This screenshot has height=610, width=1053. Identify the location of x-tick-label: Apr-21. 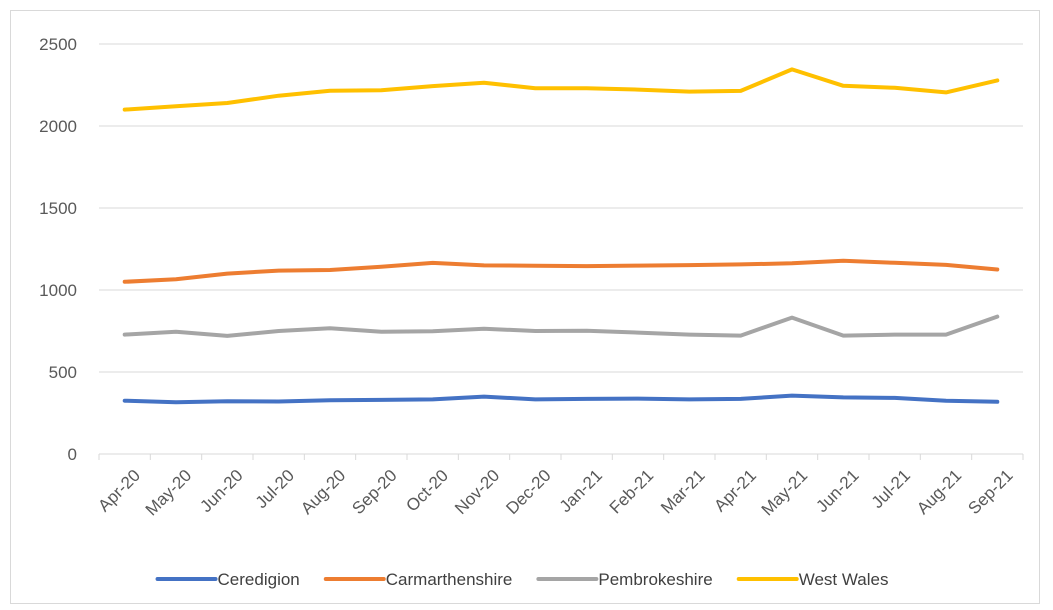
(735, 491).